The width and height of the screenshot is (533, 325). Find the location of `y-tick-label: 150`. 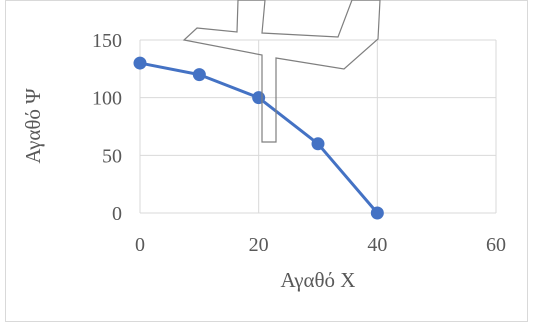

y-tick-label: 150 is located at coordinates (107, 41).